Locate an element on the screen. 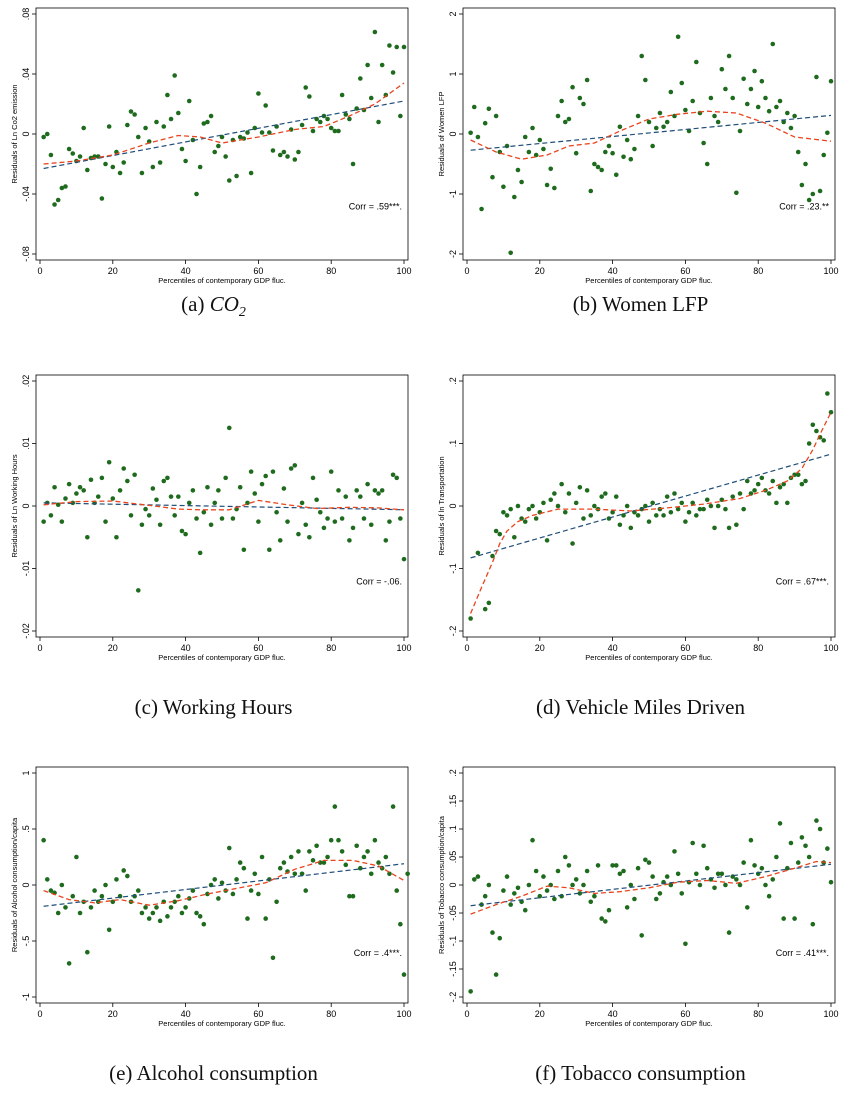  x-tick-label: 40 is located at coordinates (186, 1014).